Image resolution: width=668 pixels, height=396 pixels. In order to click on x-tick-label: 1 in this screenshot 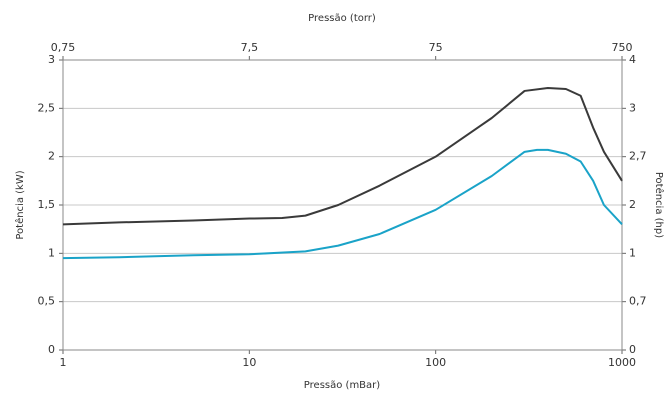, I will do `click(63, 362)`.